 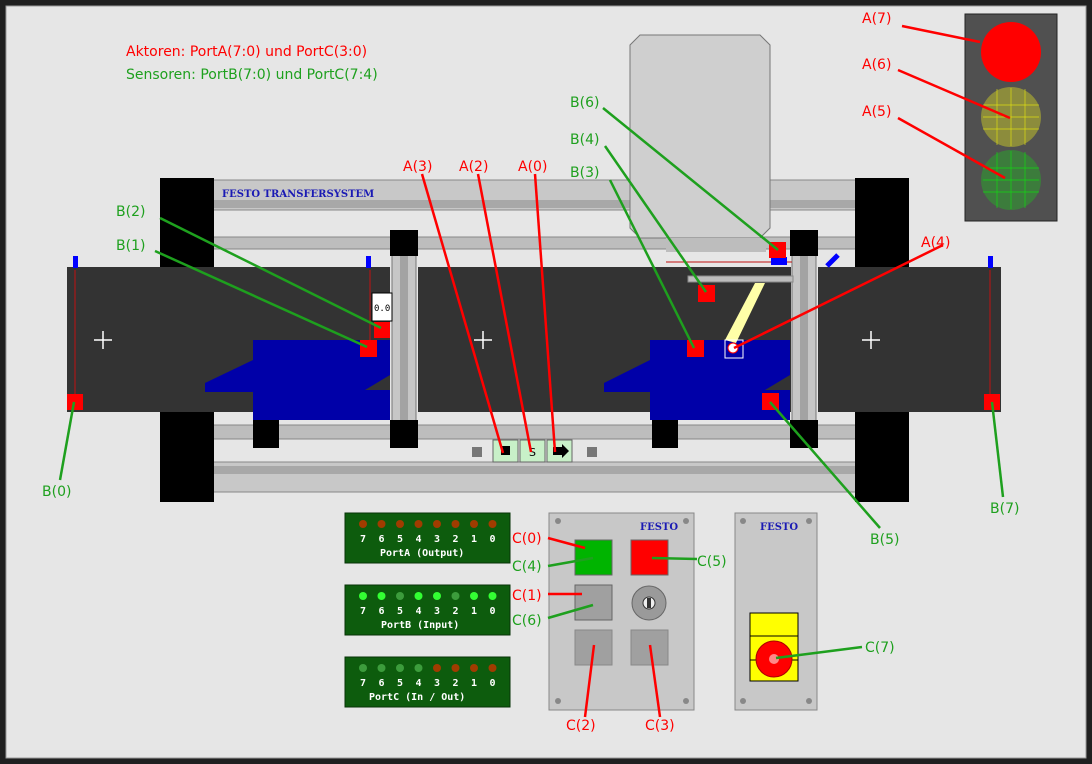 I want to click on portb-bit-label: 6, so click(x=382, y=611).